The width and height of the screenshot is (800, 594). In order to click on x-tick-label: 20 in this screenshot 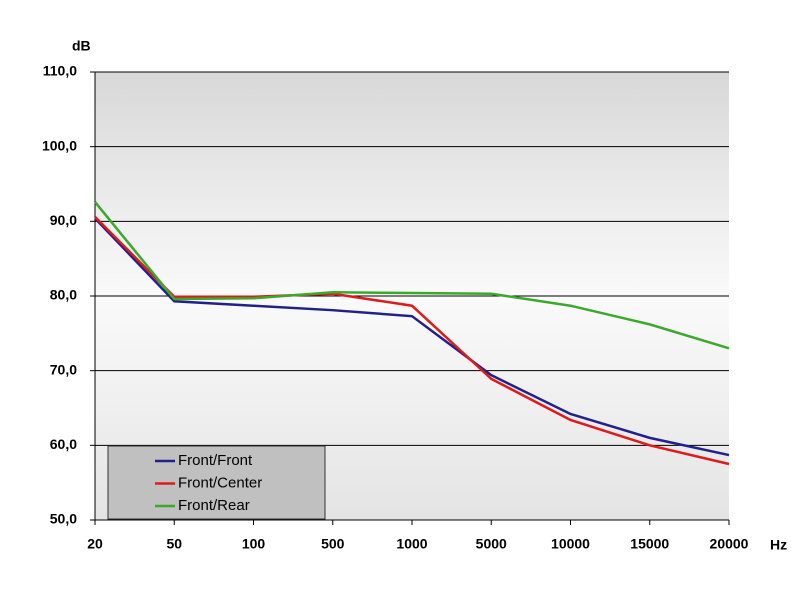, I will do `click(95, 544)`.